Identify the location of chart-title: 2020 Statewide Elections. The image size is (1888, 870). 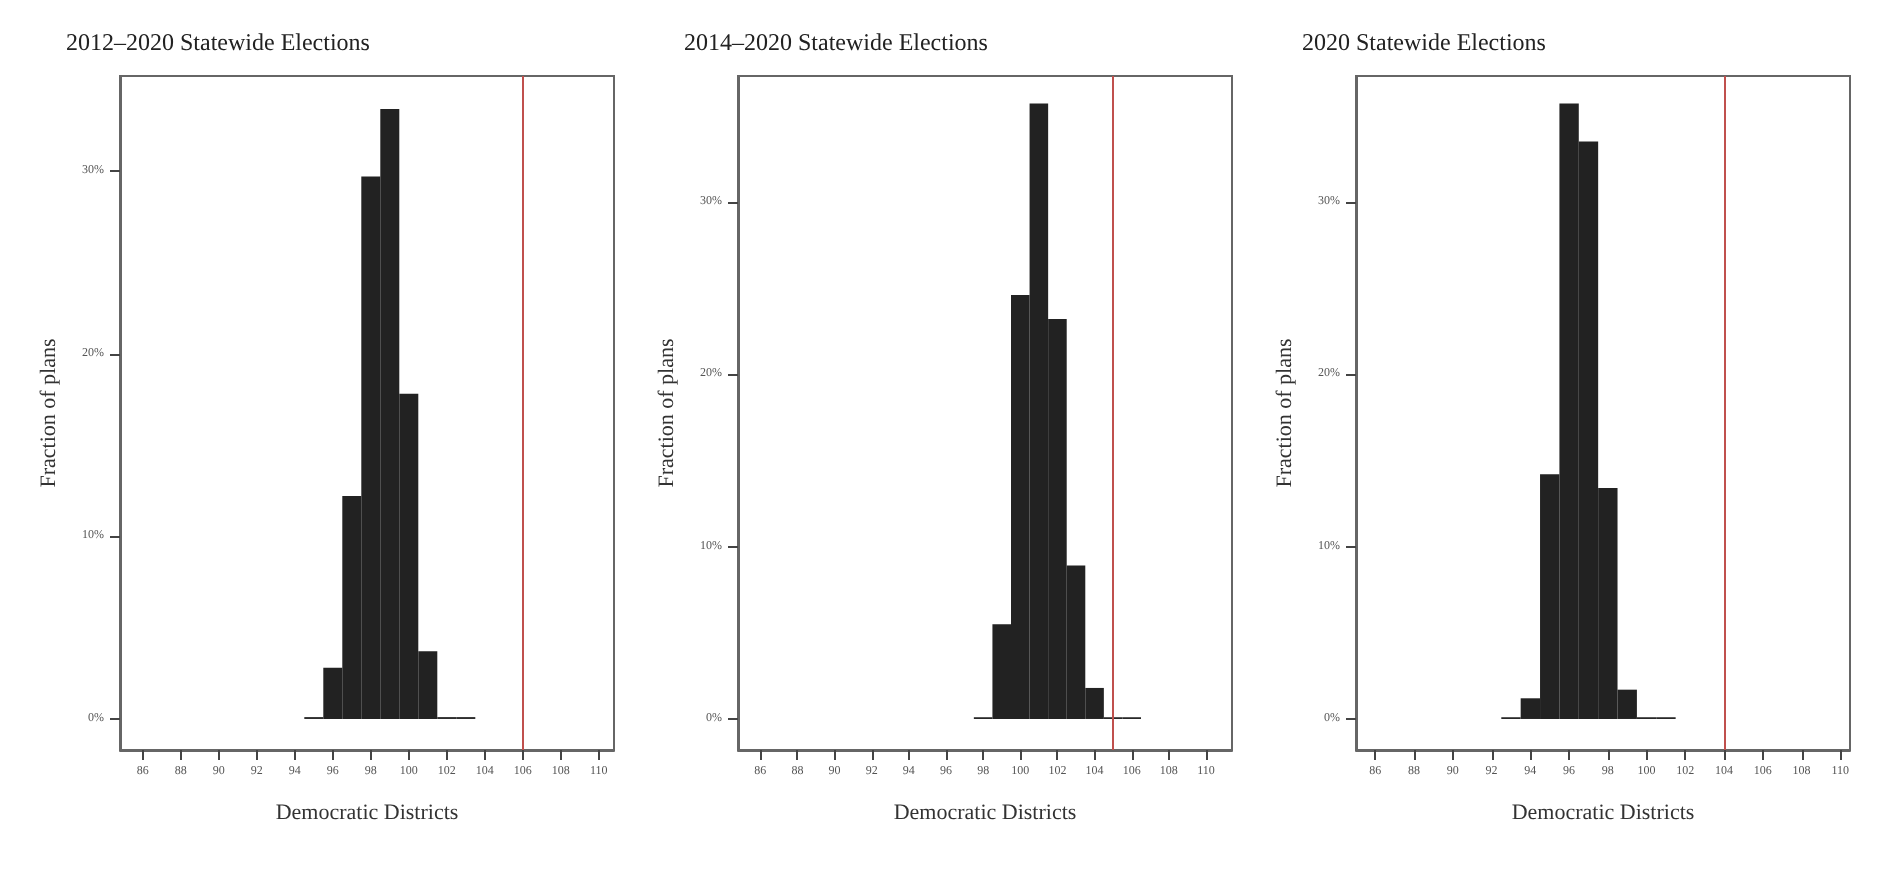
(1424, 42).